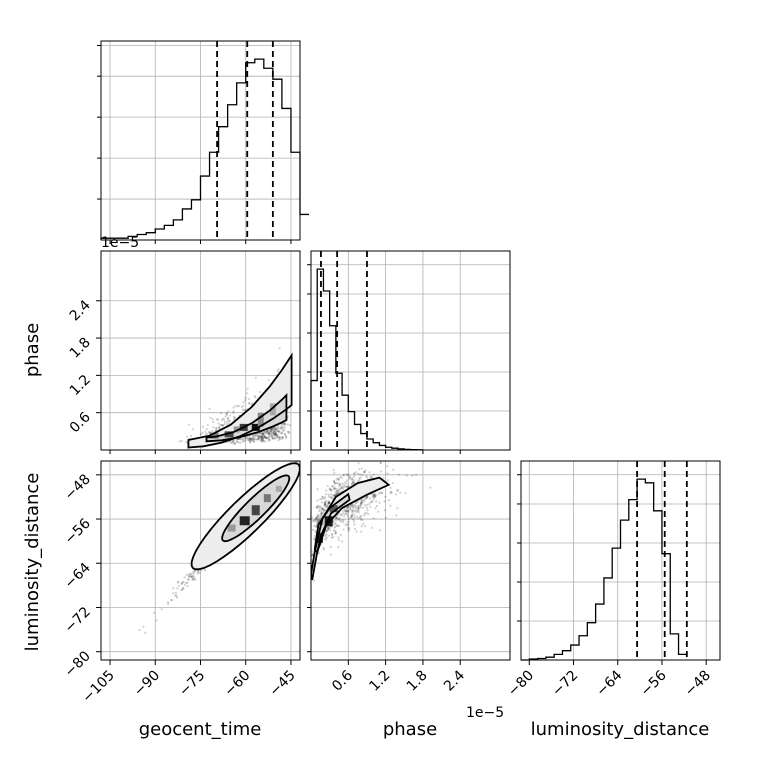 The image size is (760, 760). What do you see at coordinates (255, 510) in the screenshot?
I see `density-cell` at bounding box center [255, 510].